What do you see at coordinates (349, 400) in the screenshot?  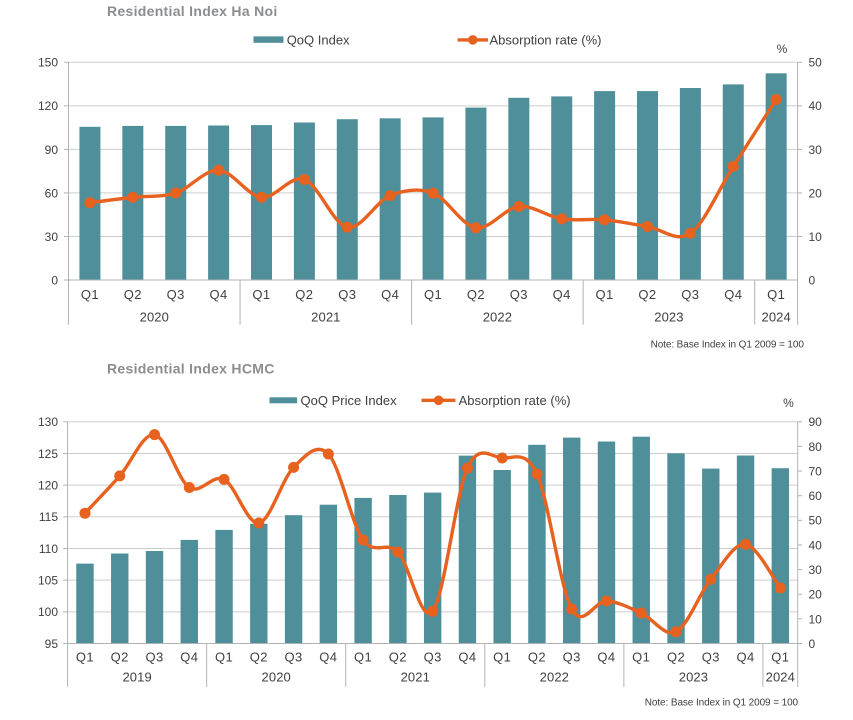 I see `svg-text: QoQ Price Index` at bounding box center [349, 400].